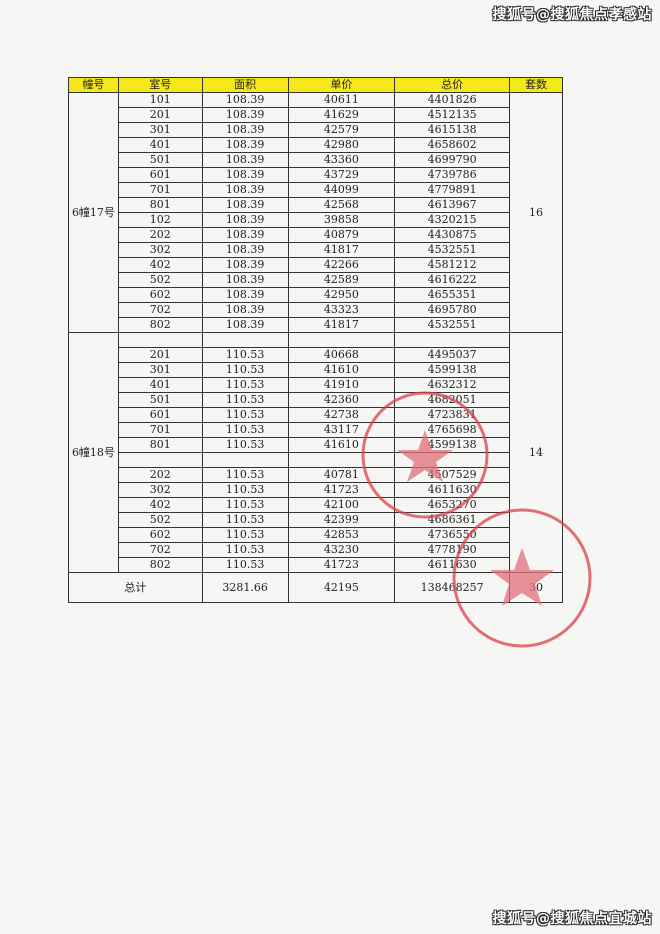  Describe the element at coordinates (572, 919) in the screenshot. I see `watermark-bottom: 搜狐号@搜狐焦点宜城站` at that location.